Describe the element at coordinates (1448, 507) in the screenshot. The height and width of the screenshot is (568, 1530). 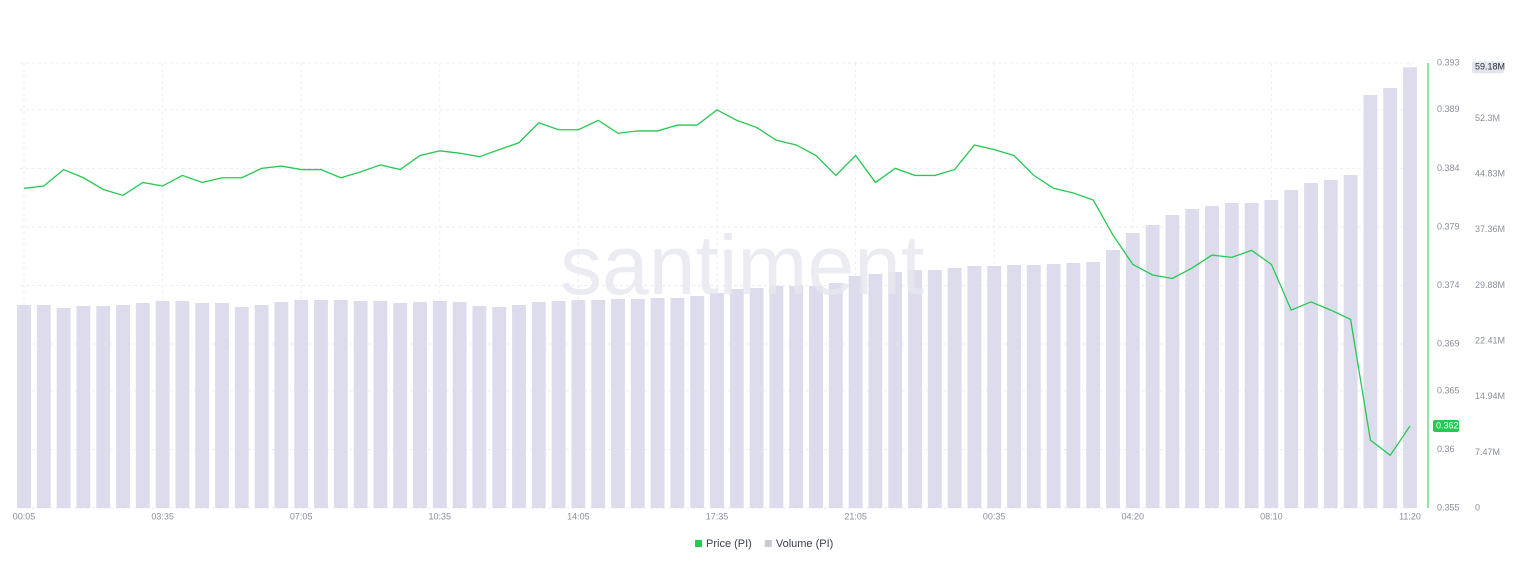
I see `y-tick-label: 0.355` at that location.